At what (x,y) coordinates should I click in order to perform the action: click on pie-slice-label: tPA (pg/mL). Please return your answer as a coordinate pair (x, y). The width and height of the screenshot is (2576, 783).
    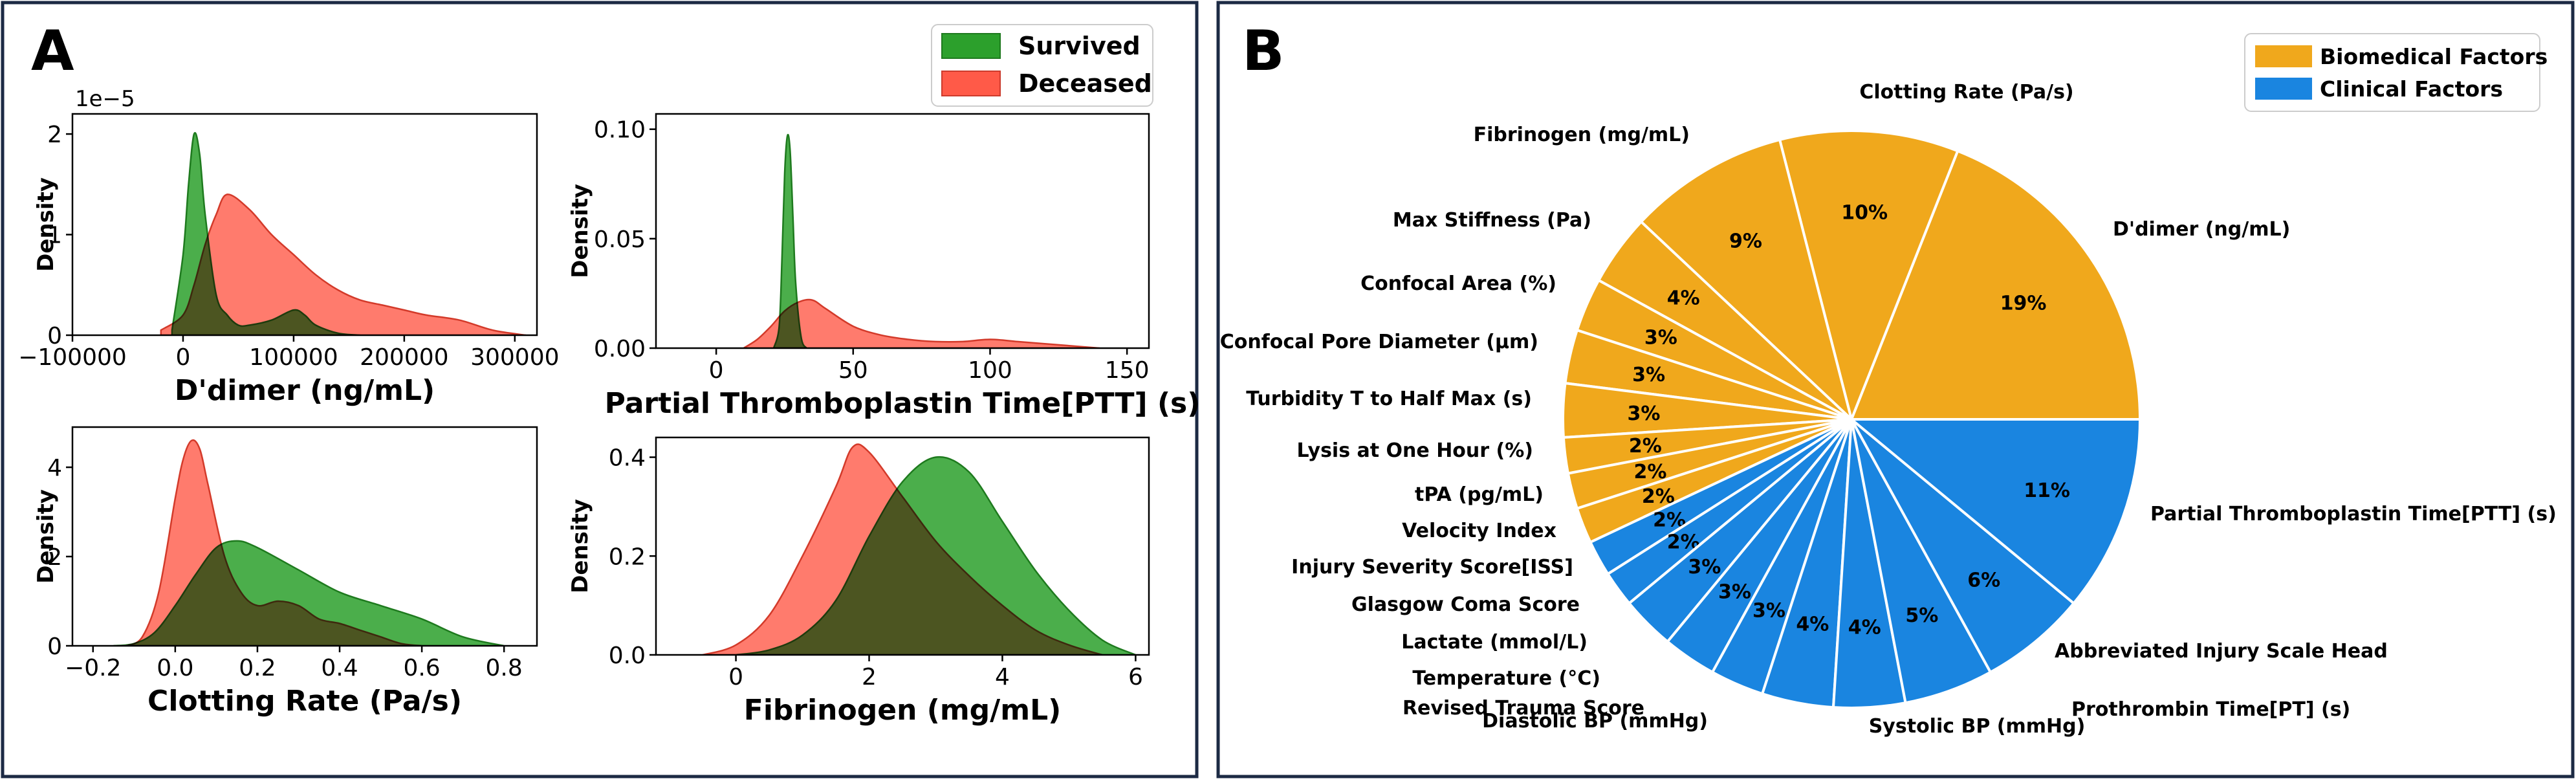
    Looking at the image, I should click on (1479, 494).